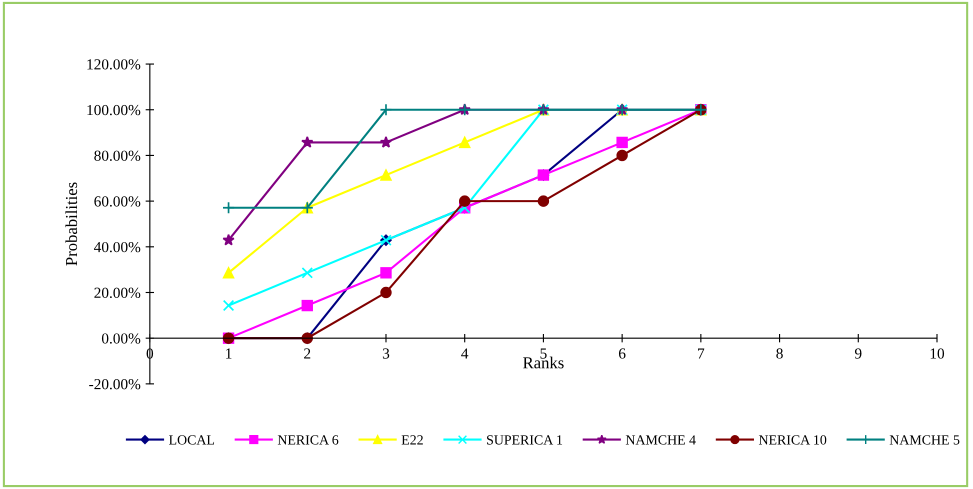 The image size is (973, 489). I want to click on y-tick-label: 120.00%, so click(113, 64).